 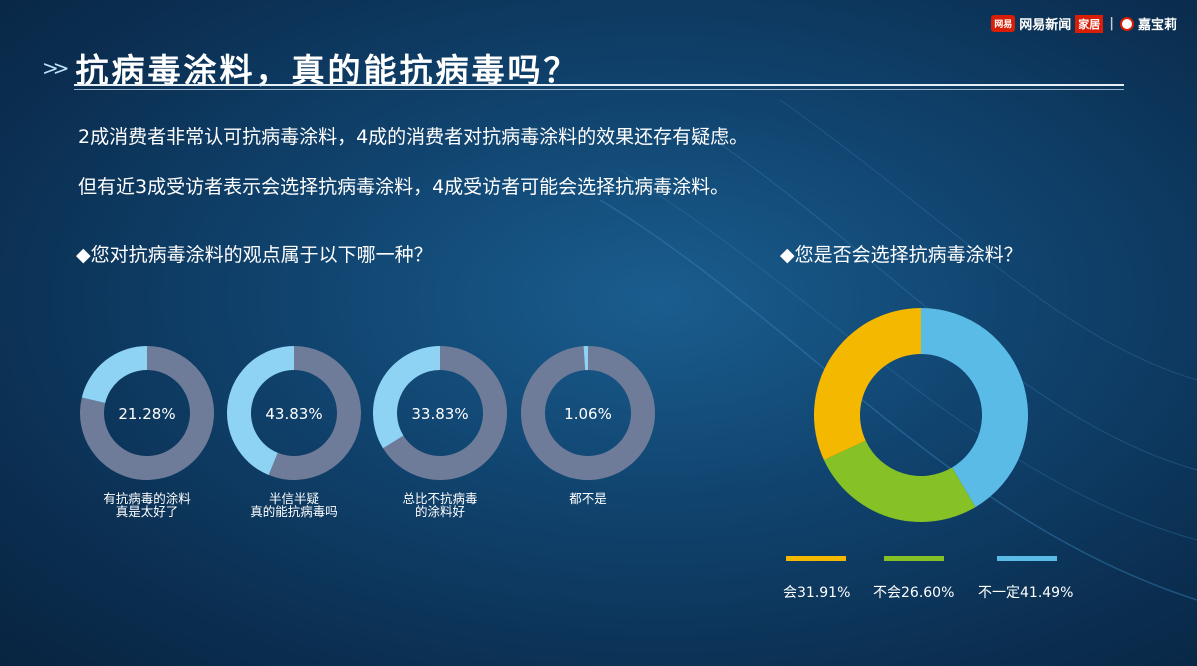 I want to click on legend-swatch-yes, so click(x=816, y=558).